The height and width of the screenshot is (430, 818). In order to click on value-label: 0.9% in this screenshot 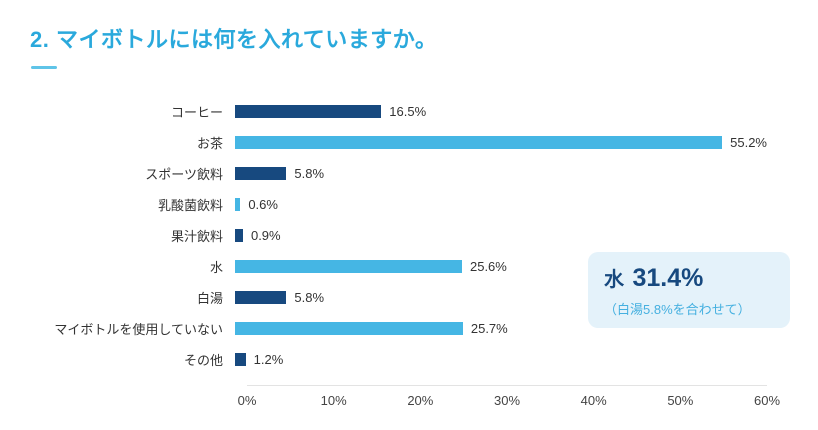, I will do `click(265, 235)`.